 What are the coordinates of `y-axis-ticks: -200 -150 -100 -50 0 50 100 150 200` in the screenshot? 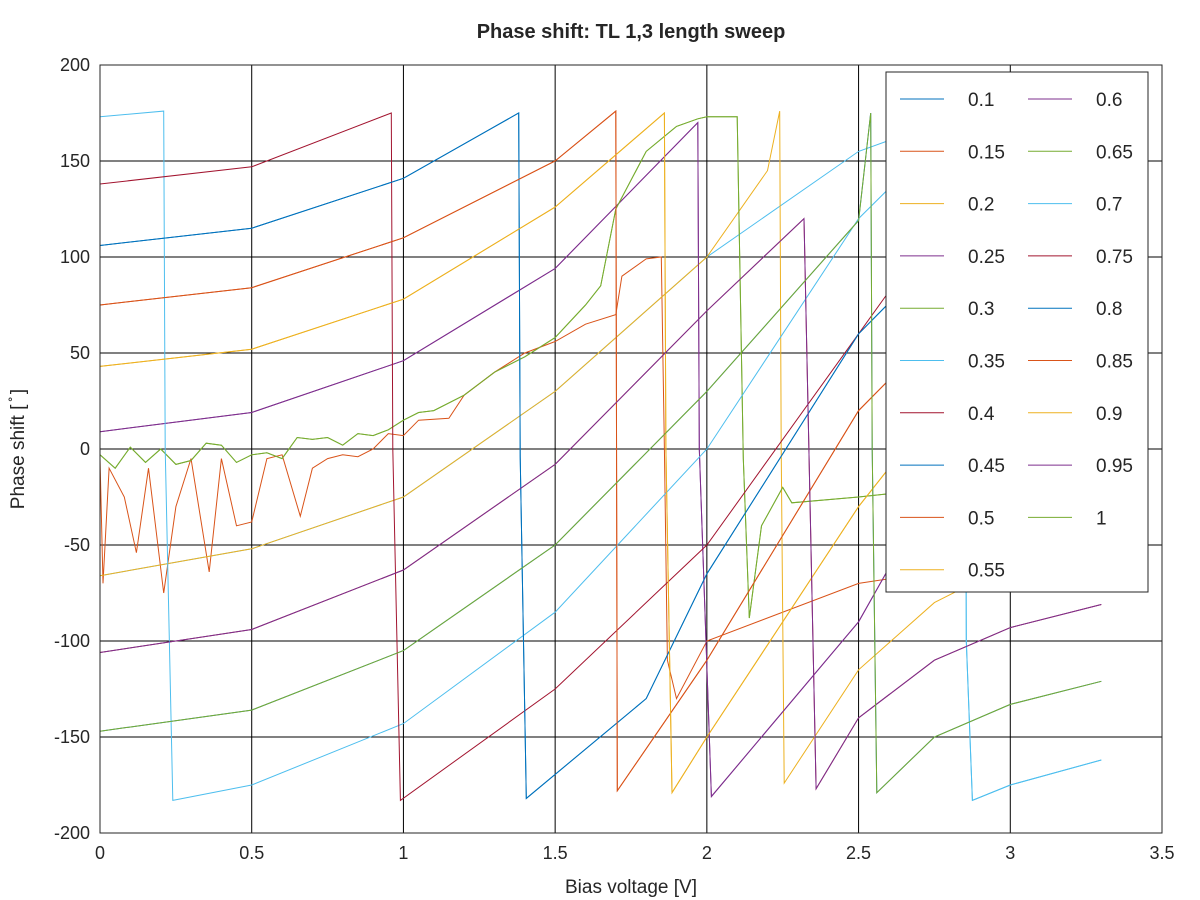 It's located at (72, 449).